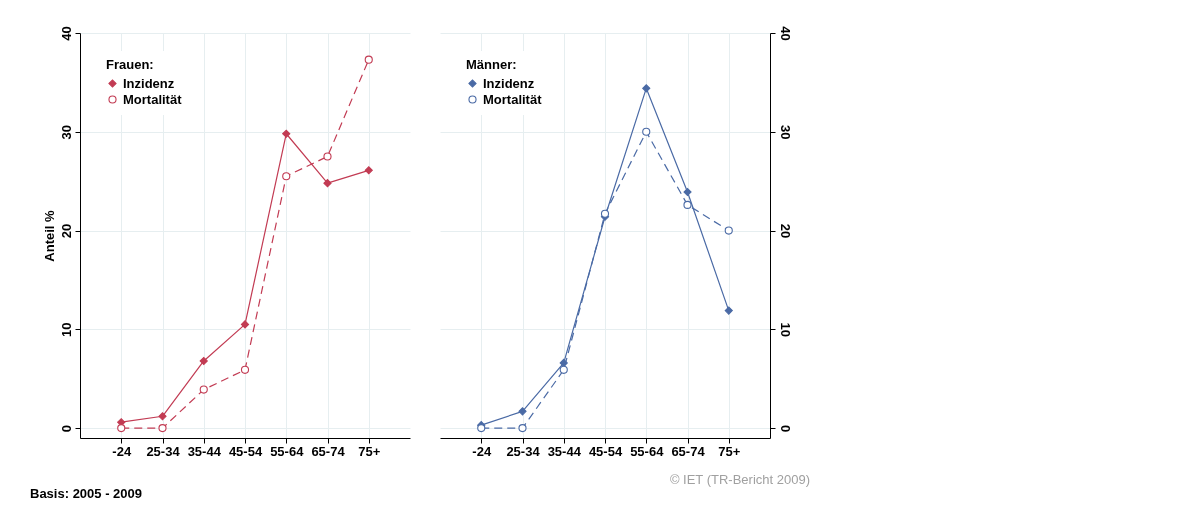 The height and width of the screenshot is (532, 1202). I want to click on text: © IET (TR-Bericht 2009), so click(739, 479).